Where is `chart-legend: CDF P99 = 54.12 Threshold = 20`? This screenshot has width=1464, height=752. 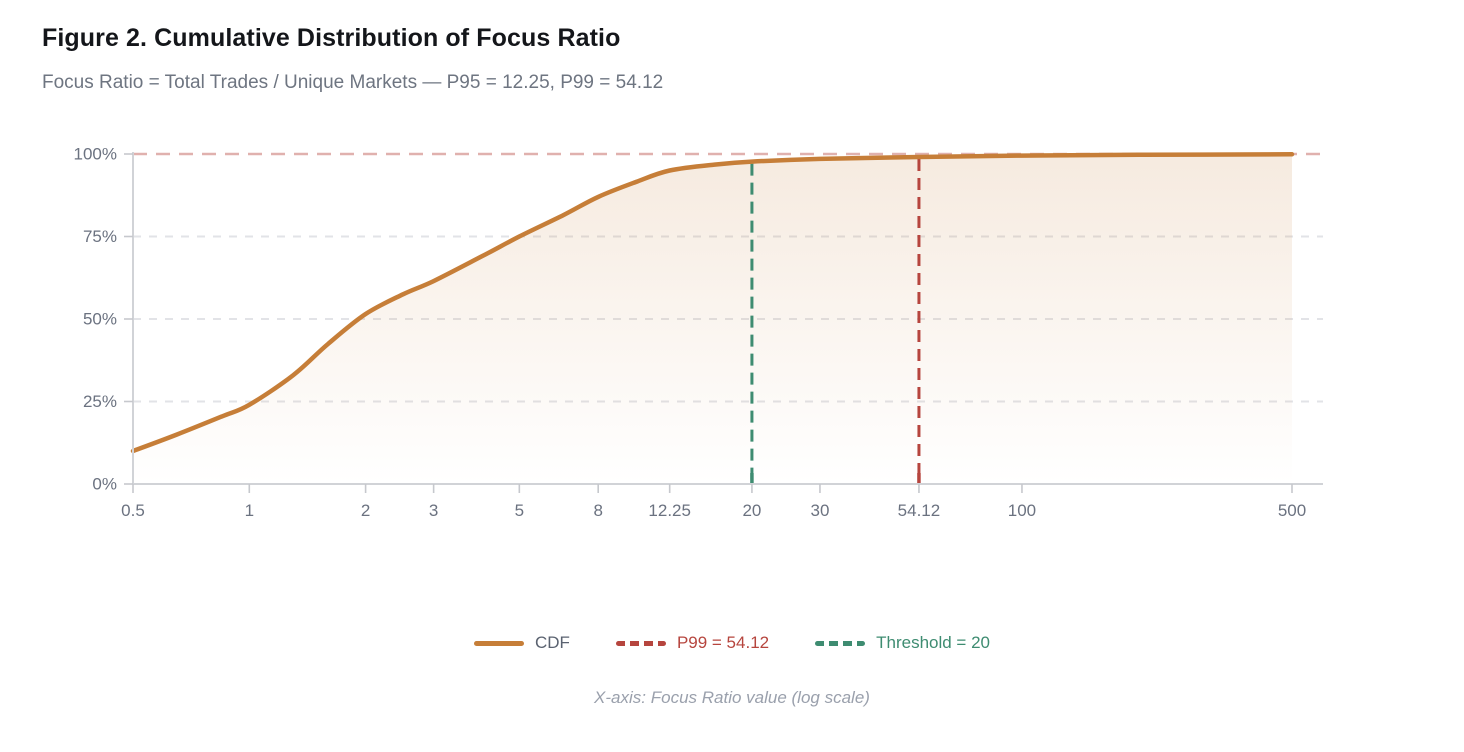 chart-legend: CDF P99 = 54.12 Threshold = 20 is located at coordinates (732, 643).